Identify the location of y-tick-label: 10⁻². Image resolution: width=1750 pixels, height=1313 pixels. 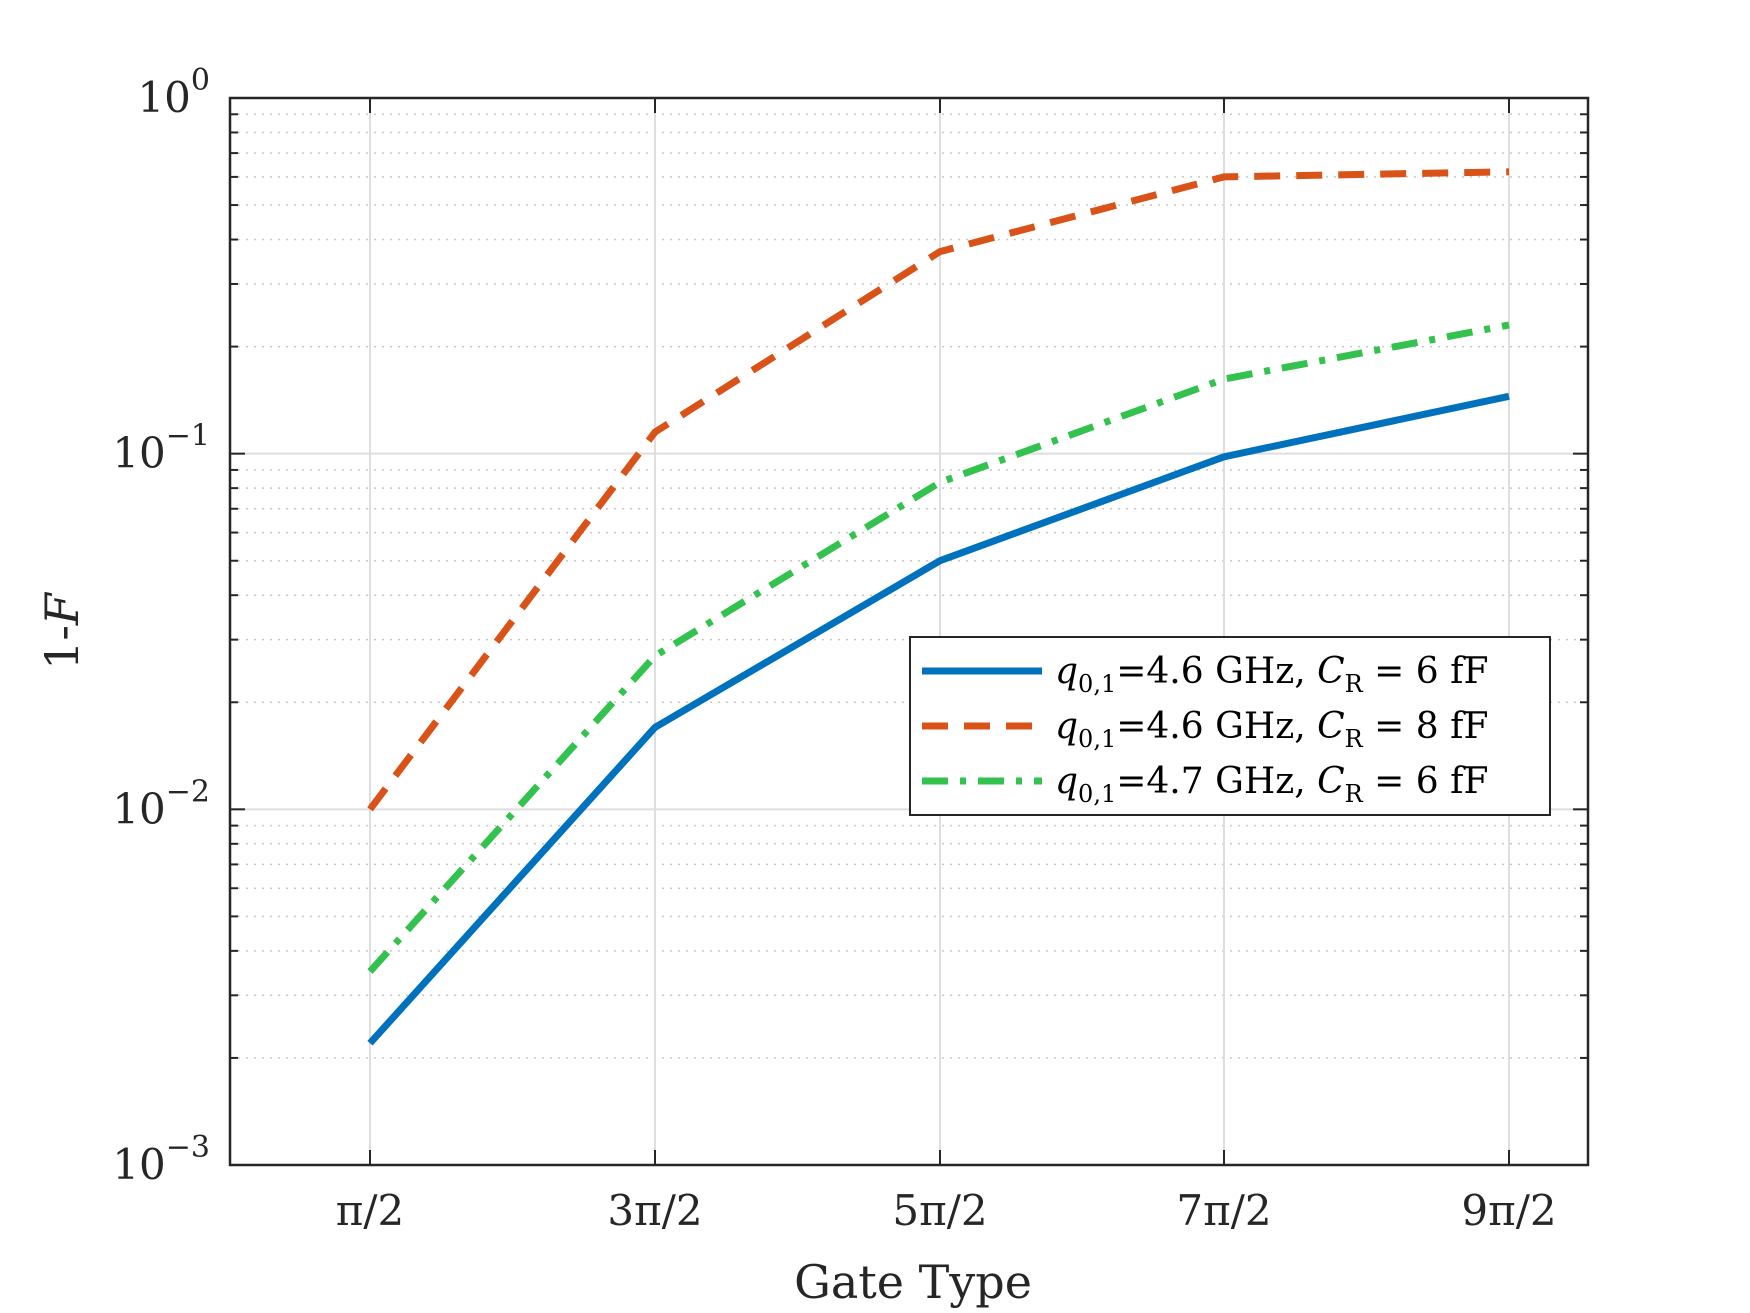
(161, 803).